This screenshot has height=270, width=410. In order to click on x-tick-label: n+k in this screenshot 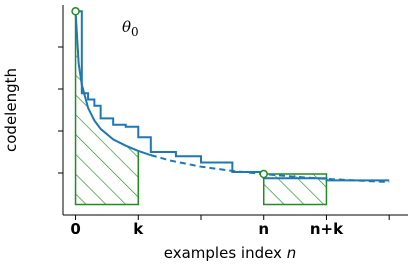, I will do `click(327, 229)`.